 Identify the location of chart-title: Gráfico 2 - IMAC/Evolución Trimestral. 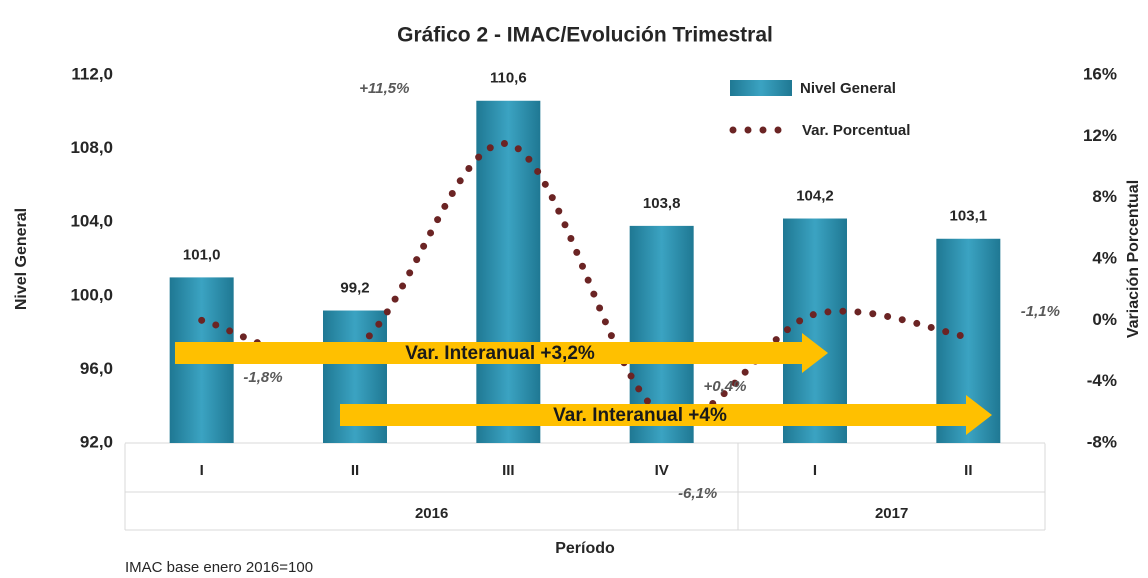
(585, 35).